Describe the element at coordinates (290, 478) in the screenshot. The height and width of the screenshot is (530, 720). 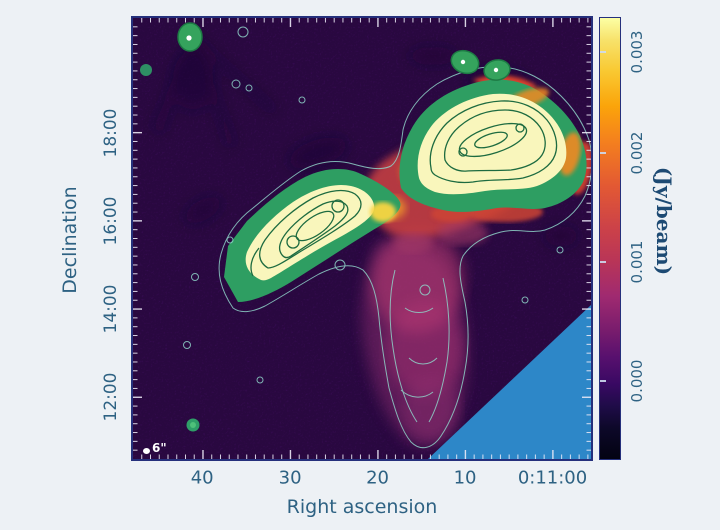
I see `x-tick-label: 30` at that location.